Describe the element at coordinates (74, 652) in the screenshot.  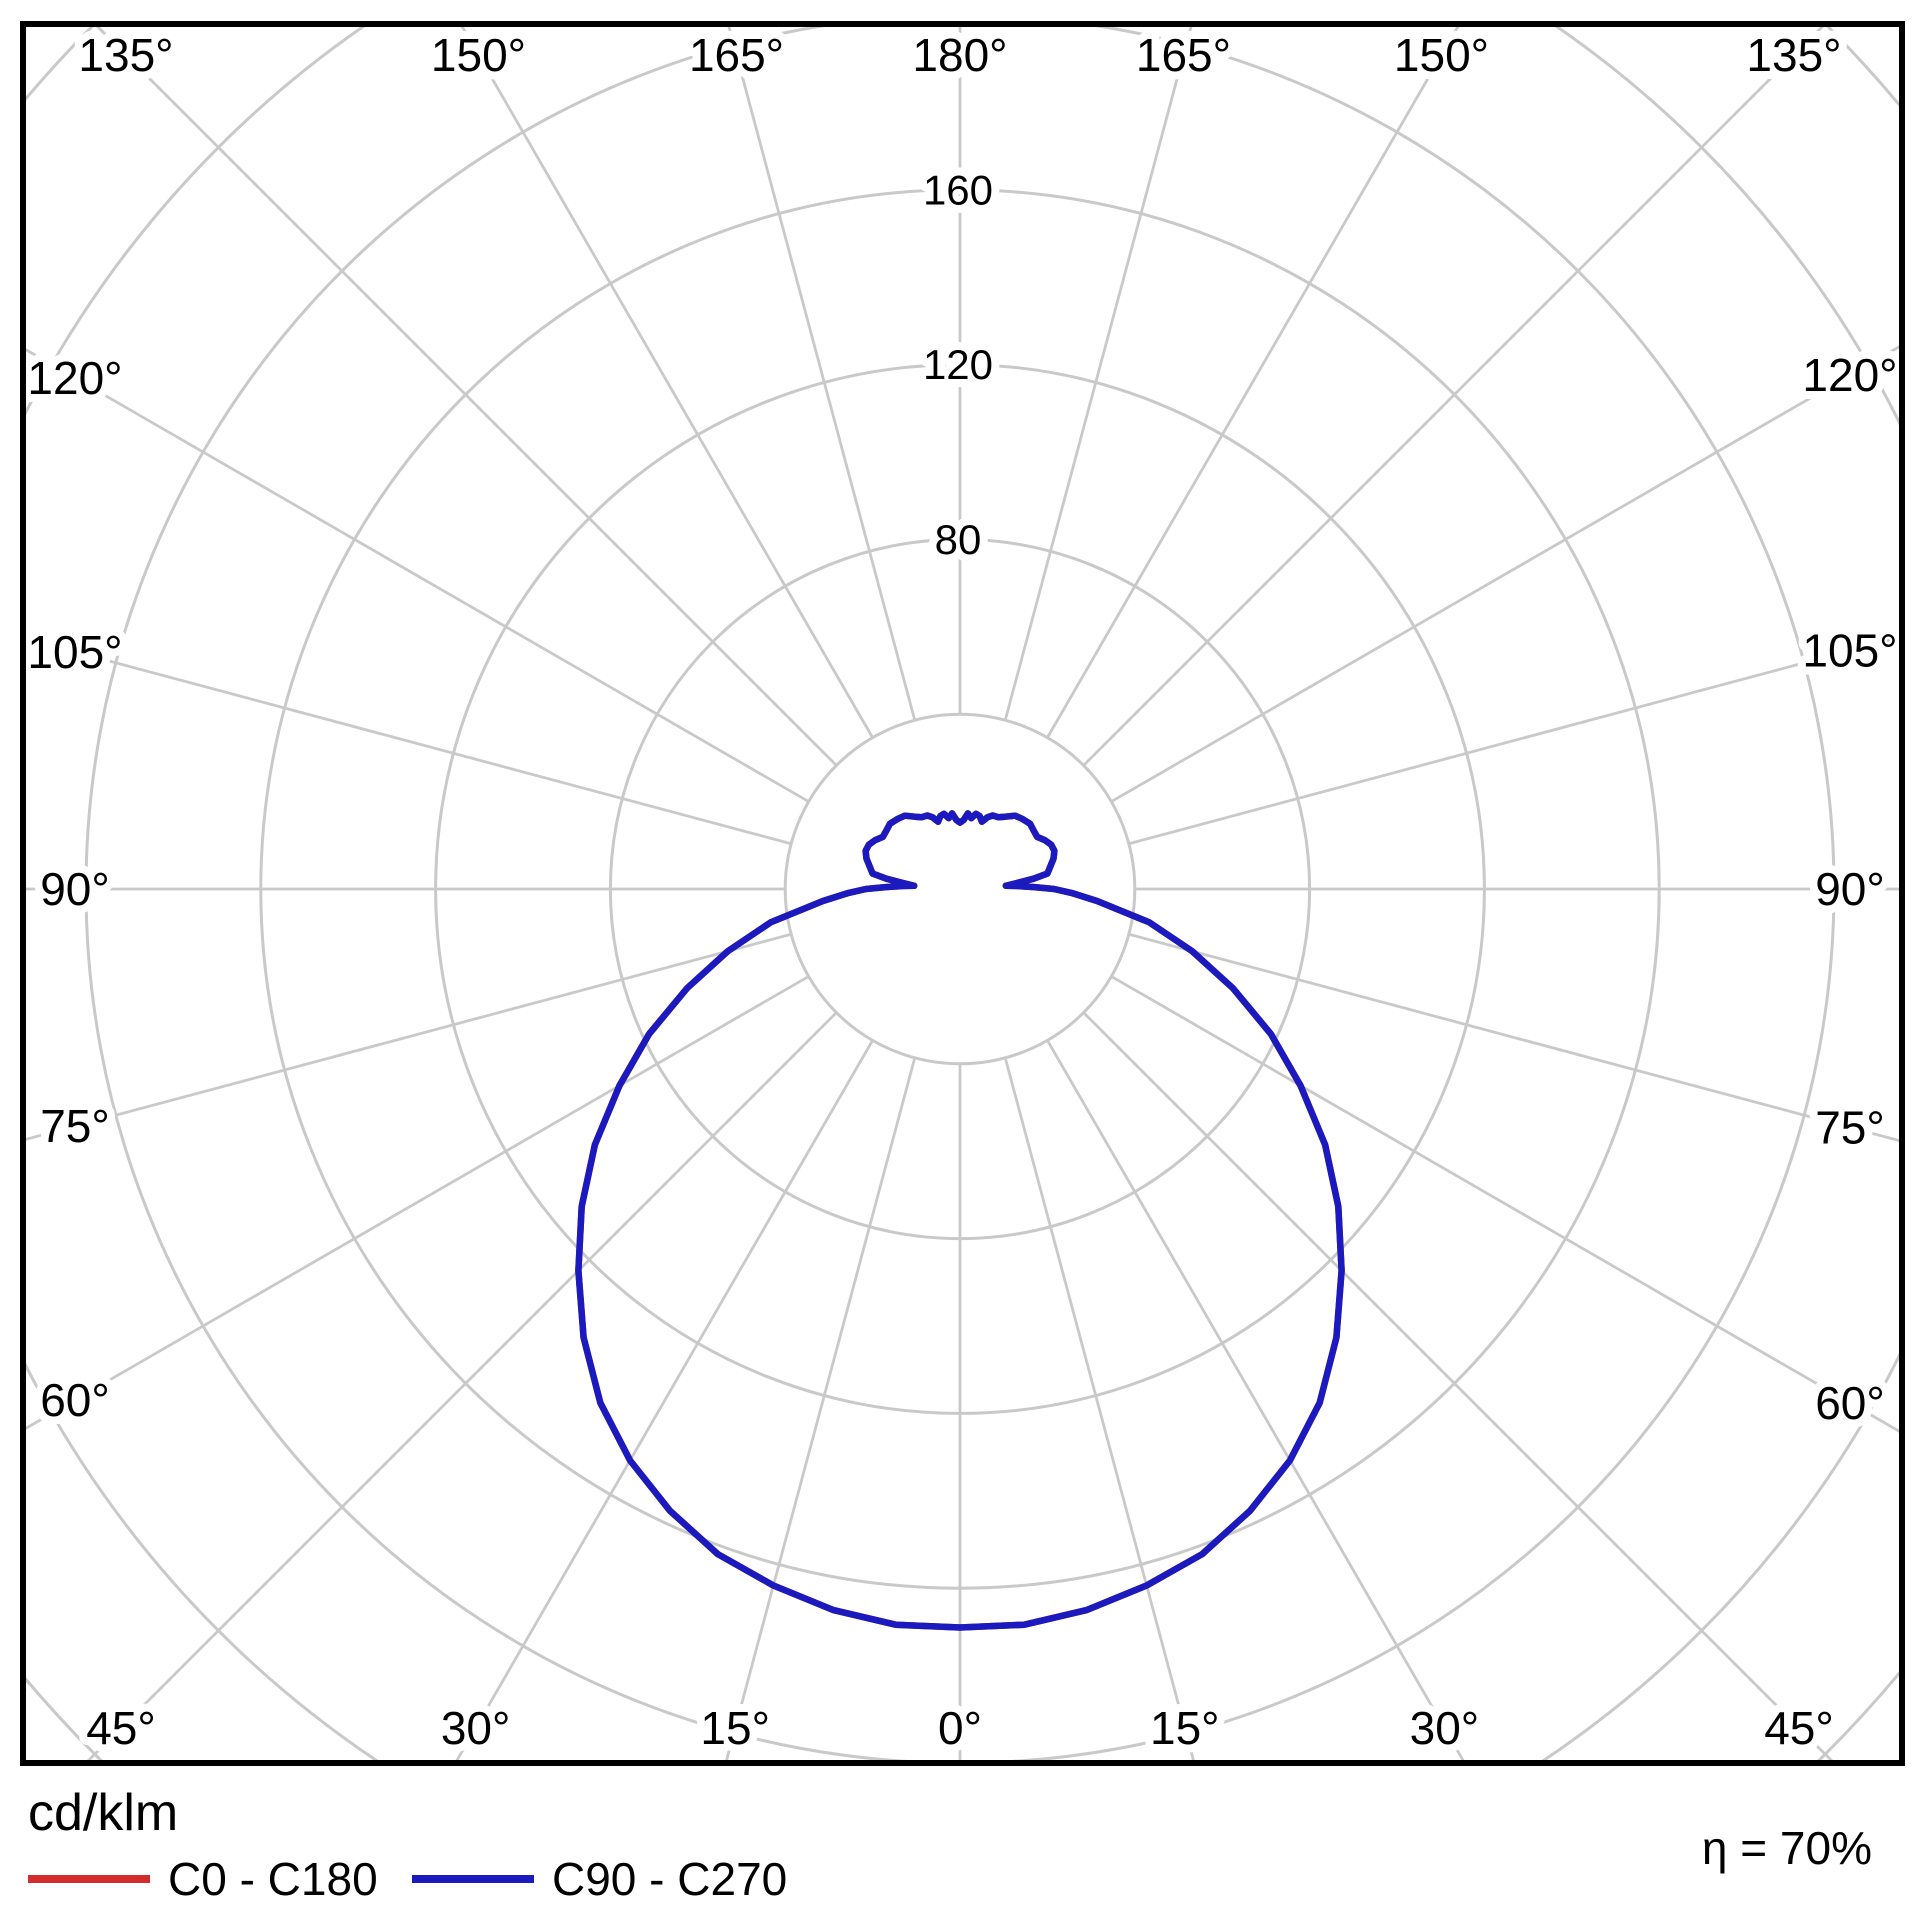
I see `angle-label-105-l: 105°` at that location.